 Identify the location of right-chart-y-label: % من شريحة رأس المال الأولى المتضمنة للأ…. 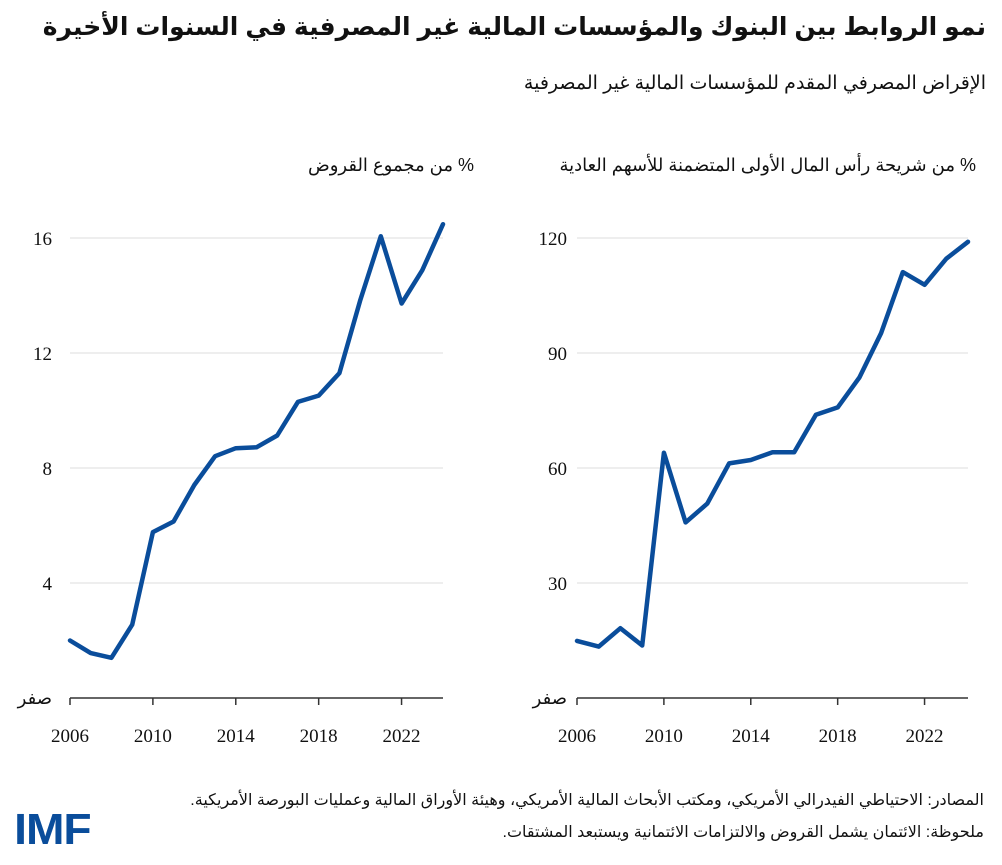
(767, 165).